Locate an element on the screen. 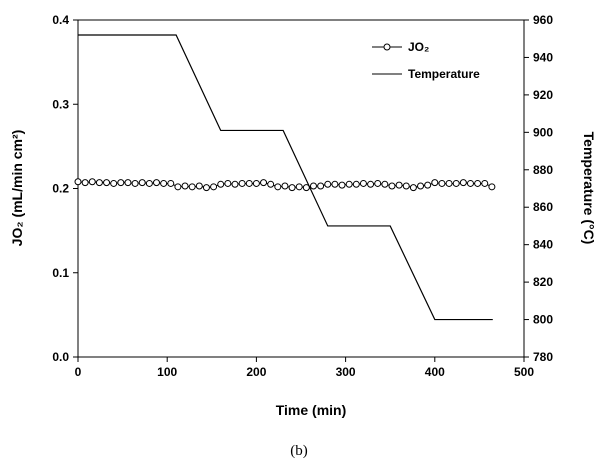 The image size is (598, 464). x-tick-label: 400 is located at coordinates (435, 372).